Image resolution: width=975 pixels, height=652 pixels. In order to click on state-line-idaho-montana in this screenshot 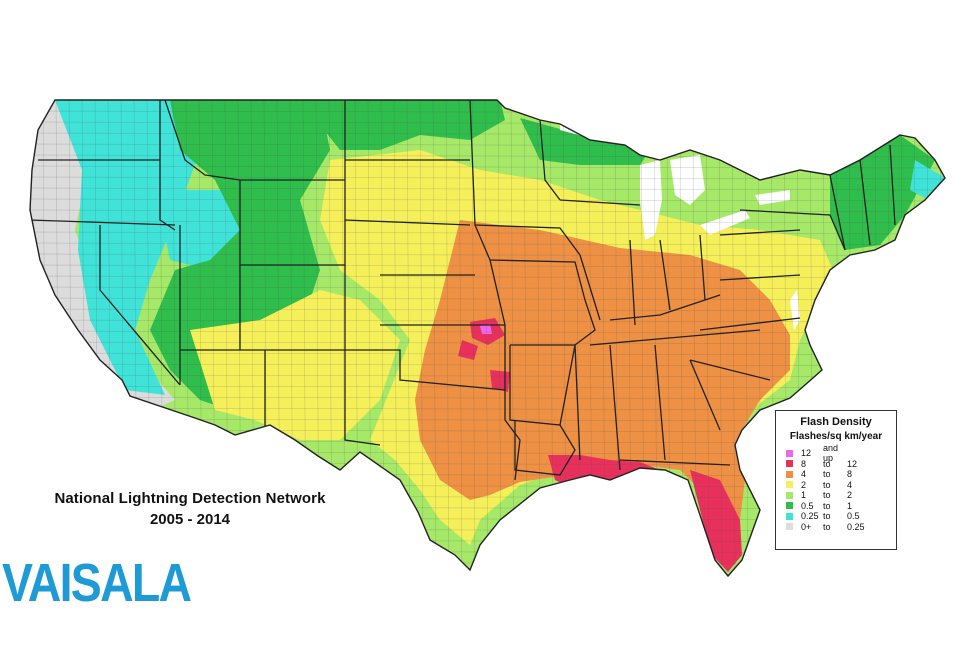, I will do `click(202, 140)`.